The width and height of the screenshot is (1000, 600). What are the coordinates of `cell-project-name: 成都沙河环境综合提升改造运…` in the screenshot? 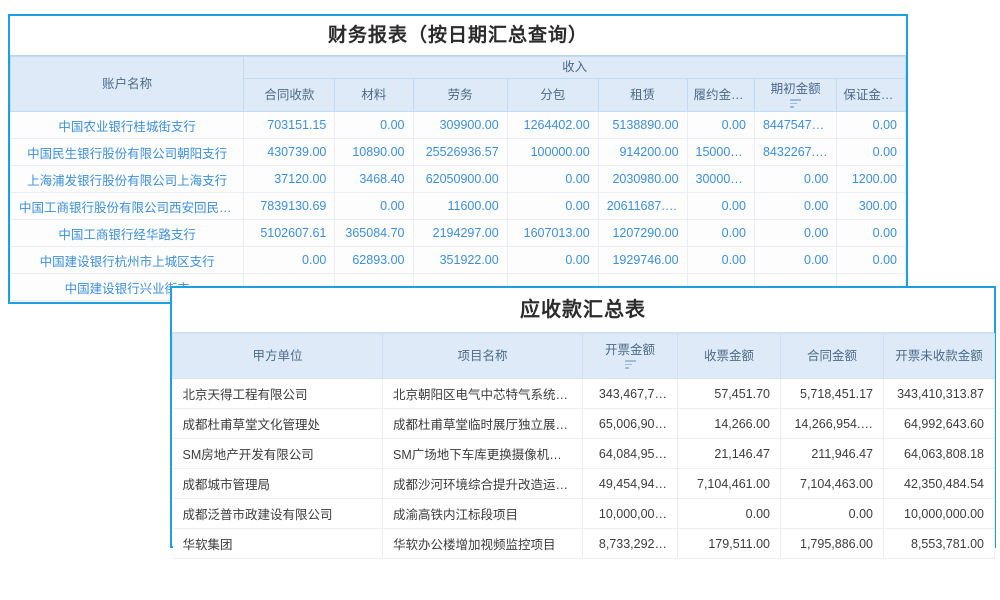 It's located at (482, 483).